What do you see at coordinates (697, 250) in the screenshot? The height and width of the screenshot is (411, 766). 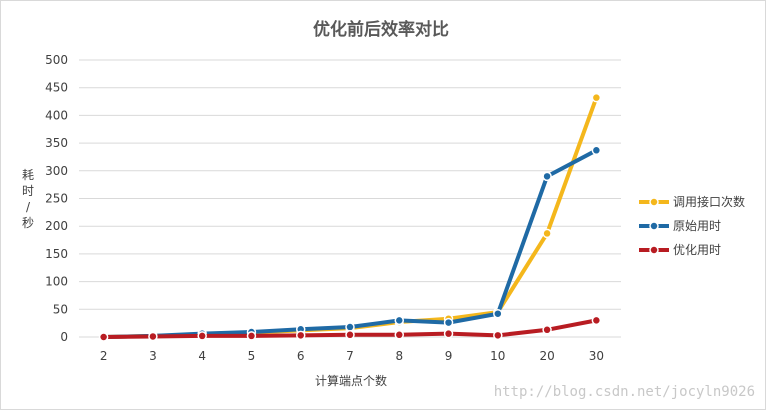 I see `legend-label: 优化用时` at bounding box center [697, 250].